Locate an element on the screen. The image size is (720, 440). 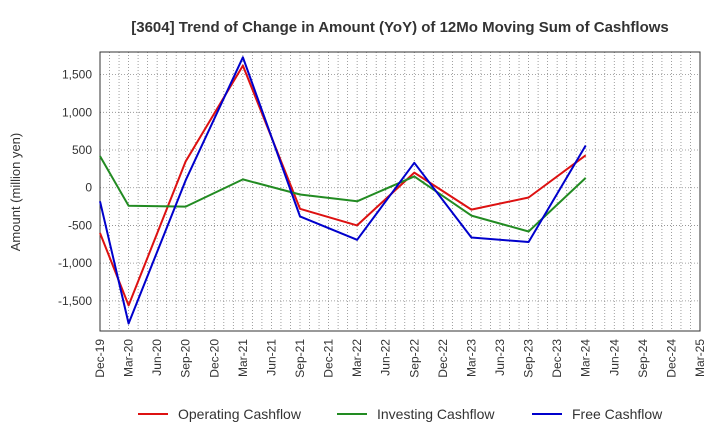
x-tick-label: Sep-21 is located at coordinates (300, 358).